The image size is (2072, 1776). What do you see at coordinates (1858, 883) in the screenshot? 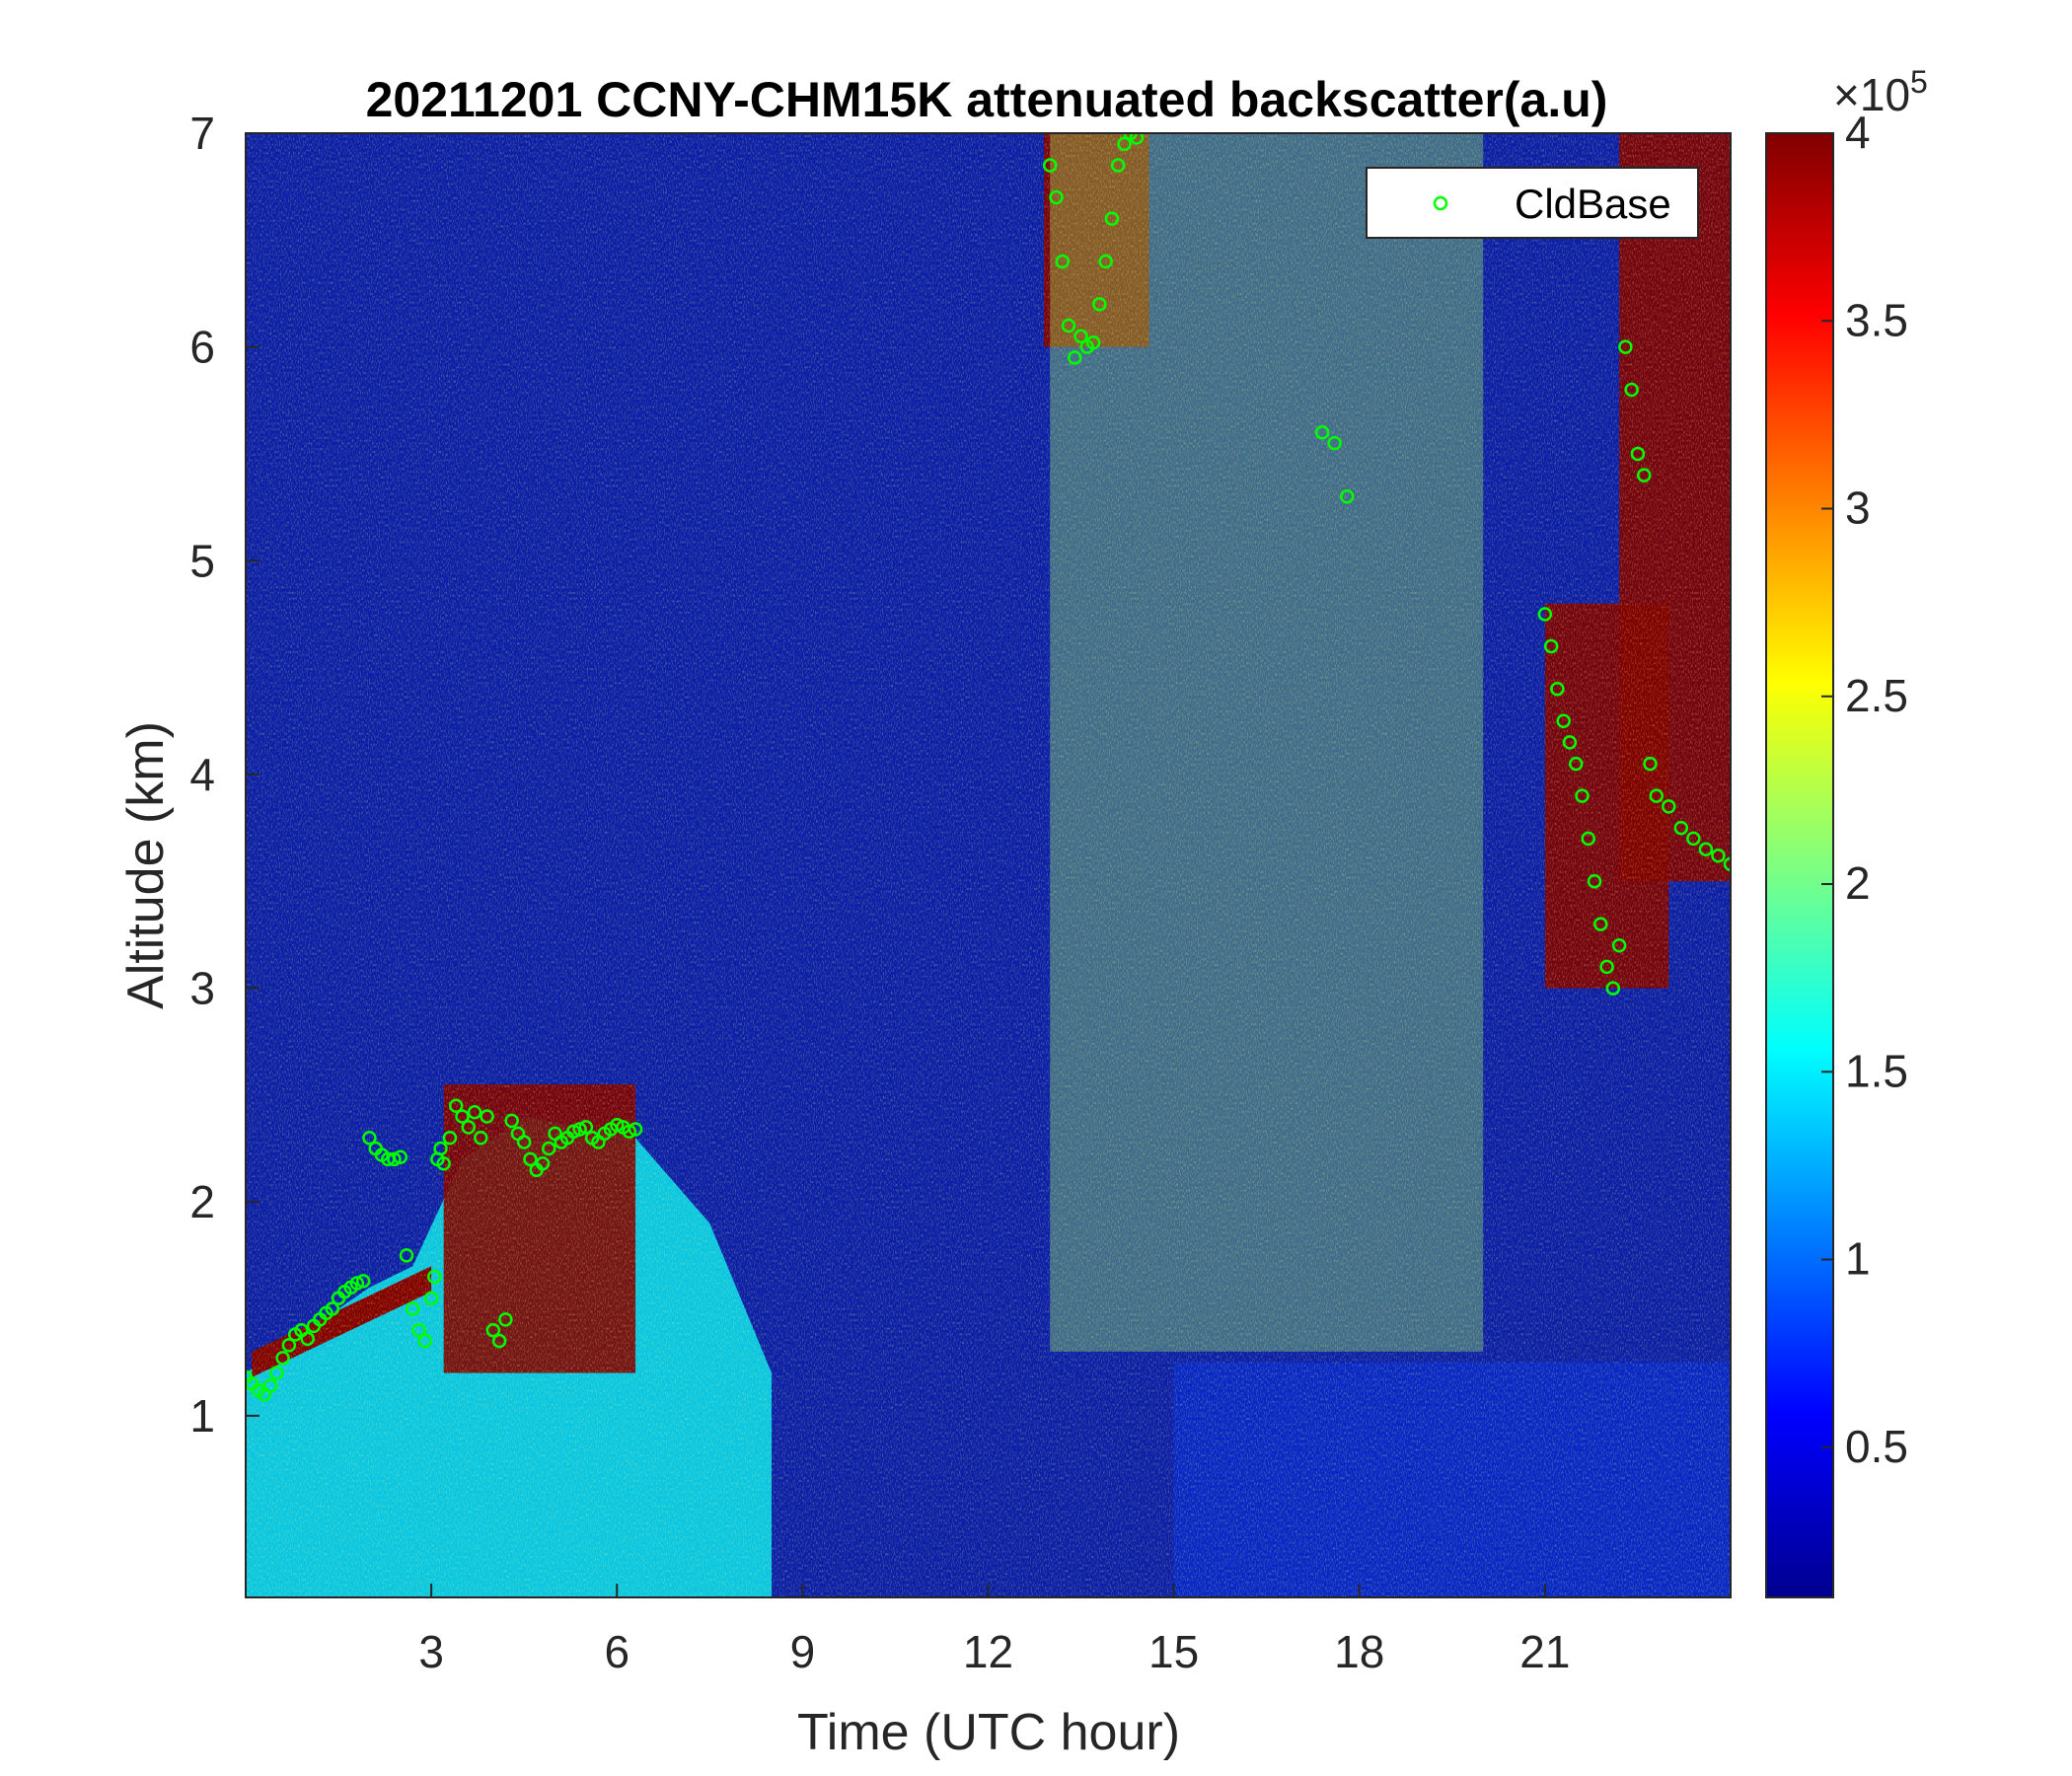
I see `colorbar-tick-label: 2` at bounding box center [1858, 883].